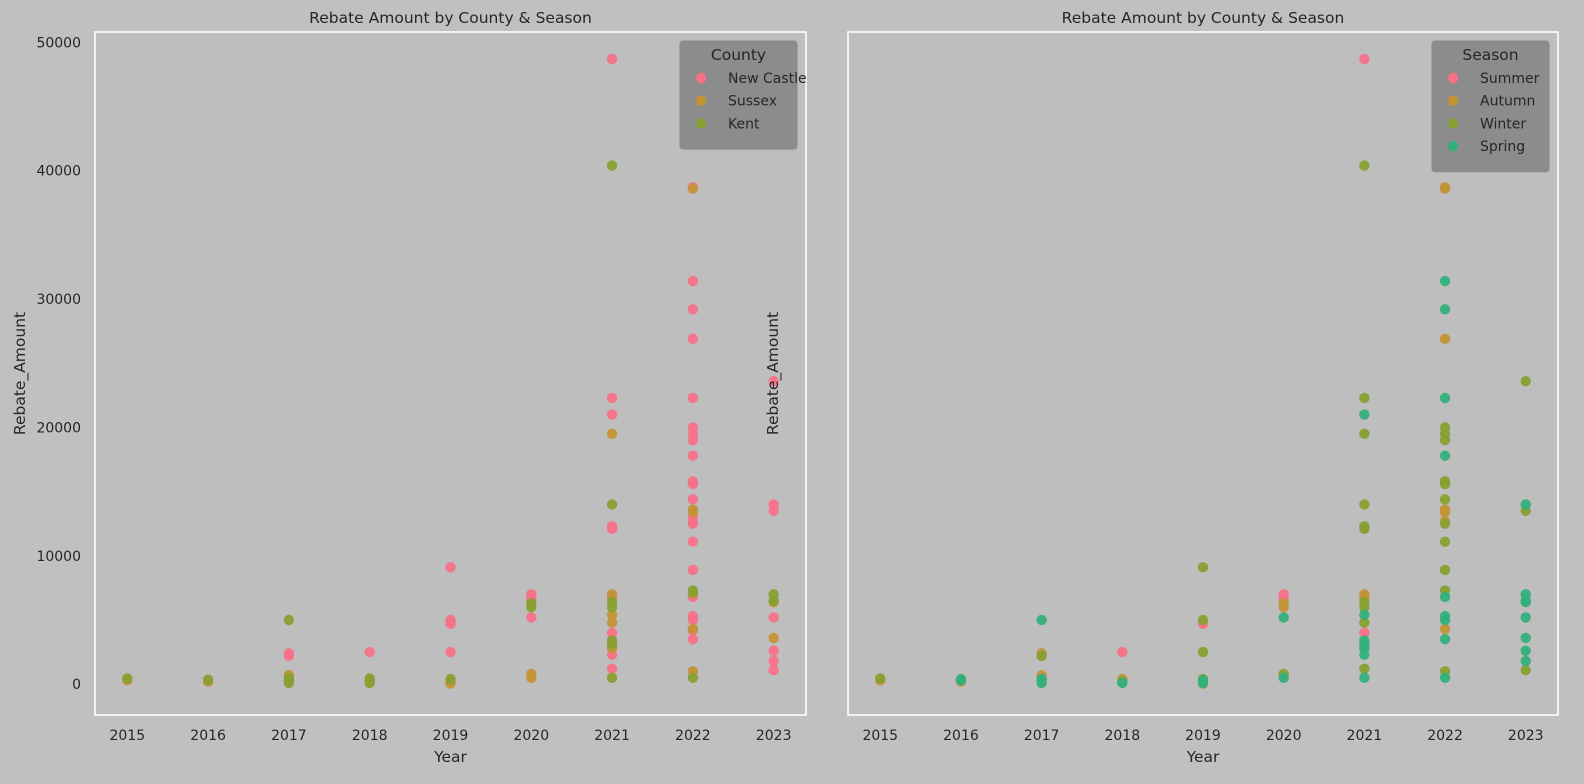 The height and width of the screenshot is (784, 1584). I want to click on y-tick-label: 40000, so click(58, 172).